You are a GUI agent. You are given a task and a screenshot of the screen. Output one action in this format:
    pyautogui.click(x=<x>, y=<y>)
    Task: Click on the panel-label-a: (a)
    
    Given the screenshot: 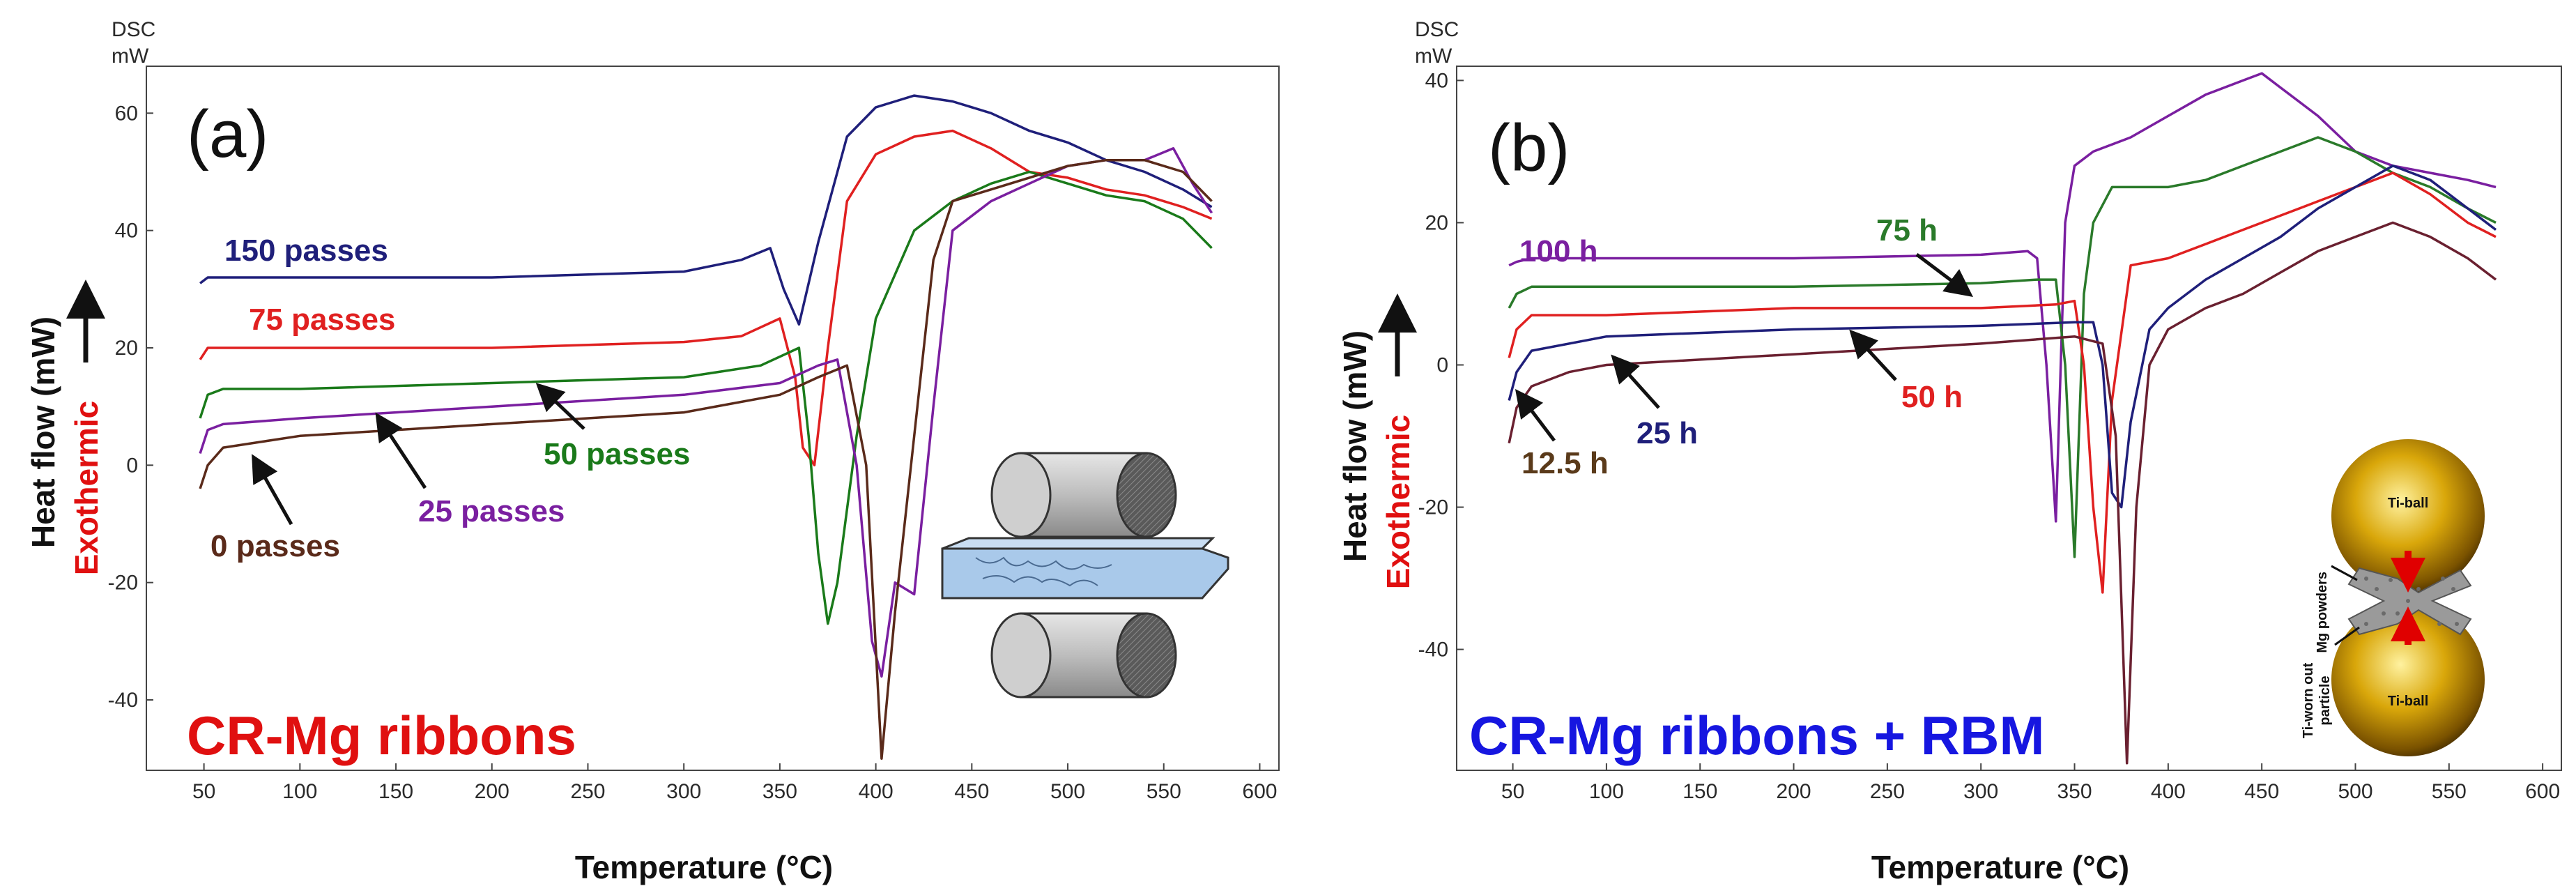 What is the action you would take?
    pyautogui.click(x=228, y=134)
    